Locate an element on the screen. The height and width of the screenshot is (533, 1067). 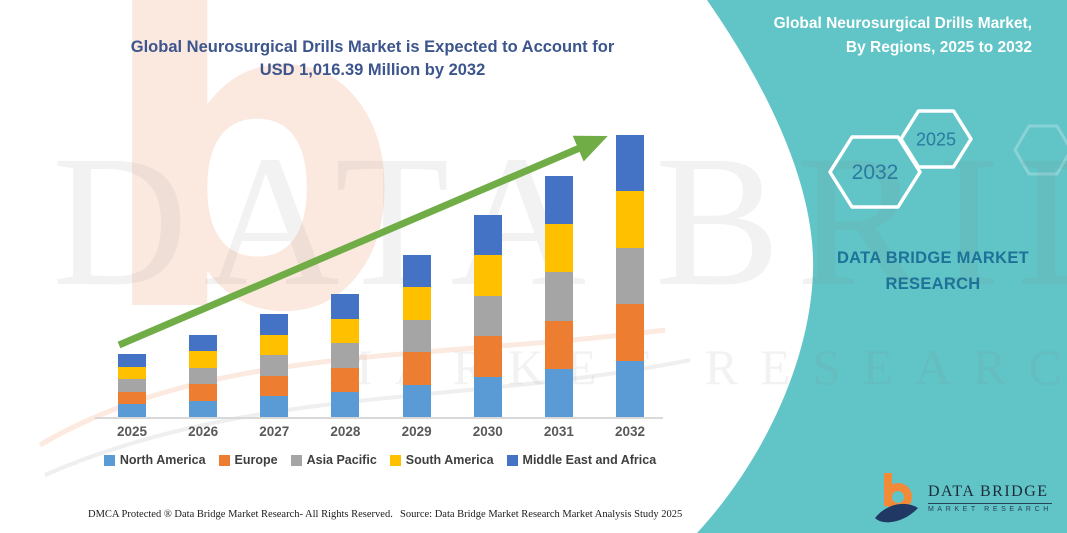
legend-item-middle-east-and-africa: Middle East and Africa is located at coordinates (581, 460).